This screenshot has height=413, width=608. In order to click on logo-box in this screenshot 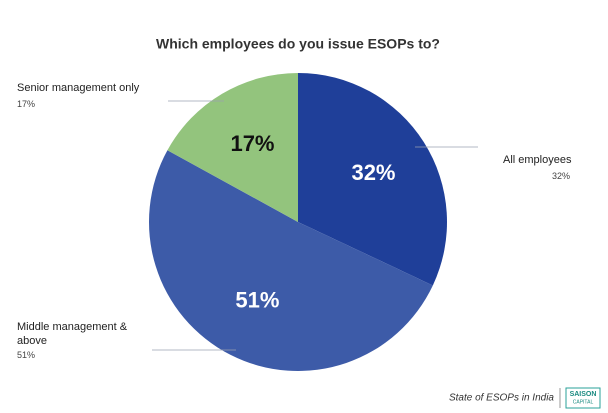, I will do `click(583, 398)`.